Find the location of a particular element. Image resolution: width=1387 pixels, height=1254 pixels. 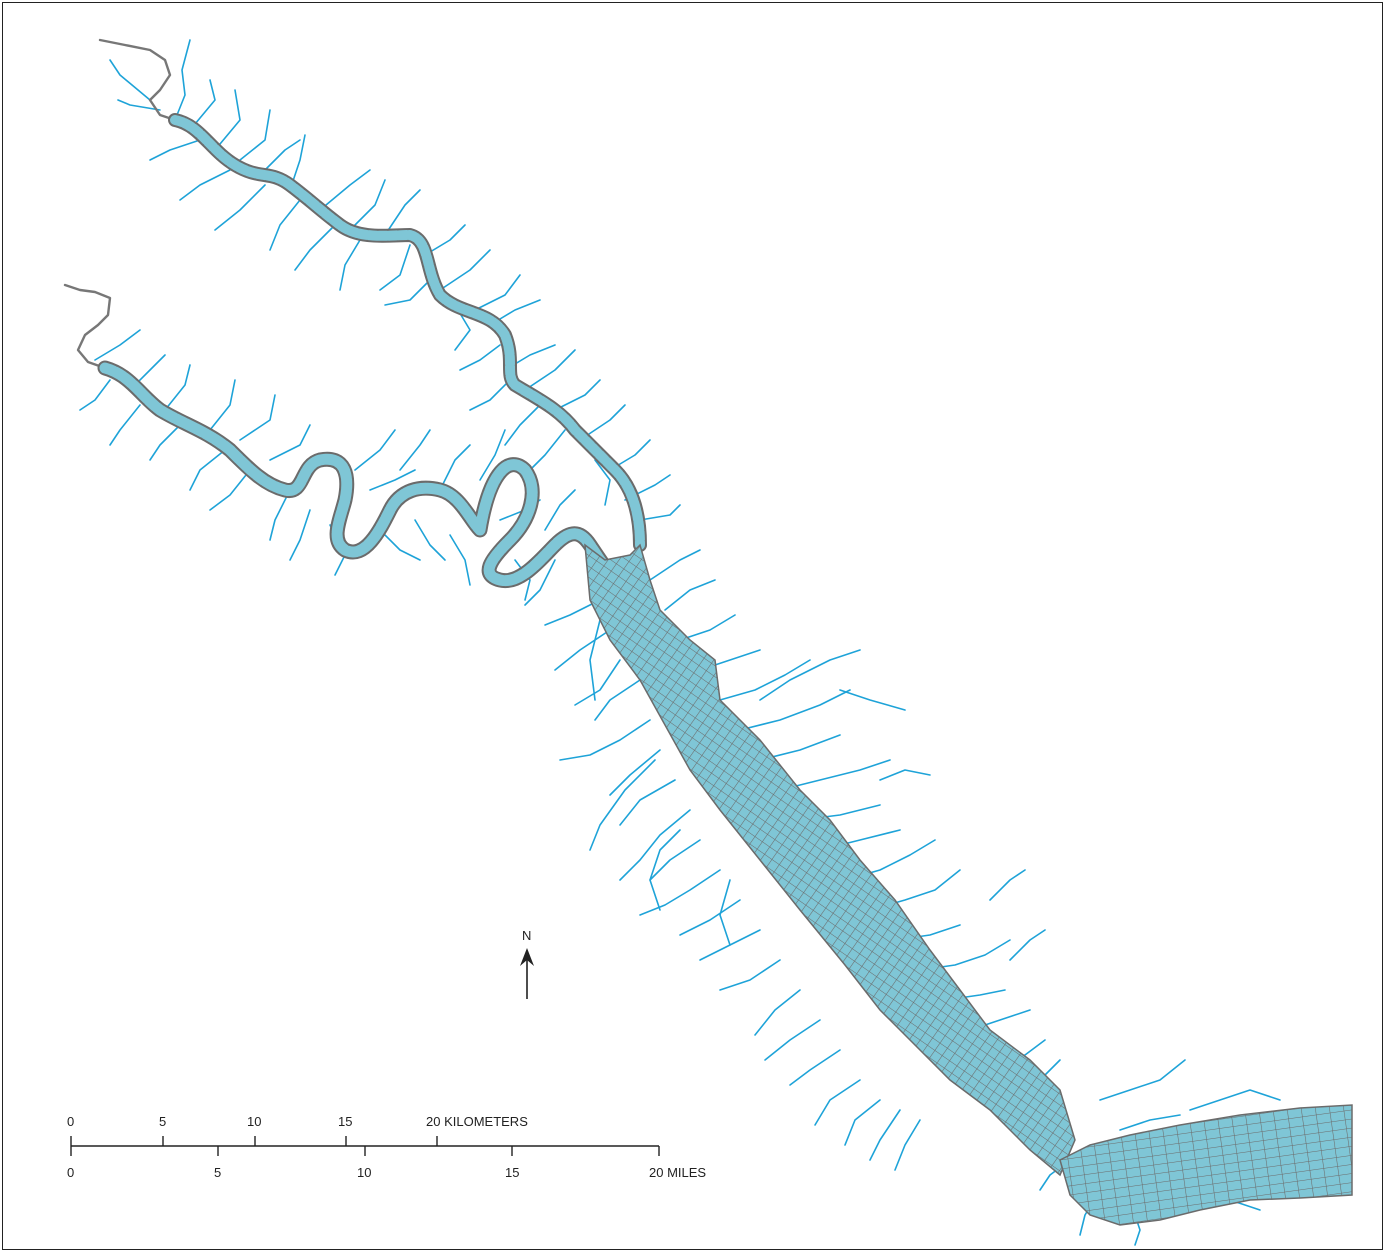

scale-km-label: 5 is located at coordinates (162, 1121).